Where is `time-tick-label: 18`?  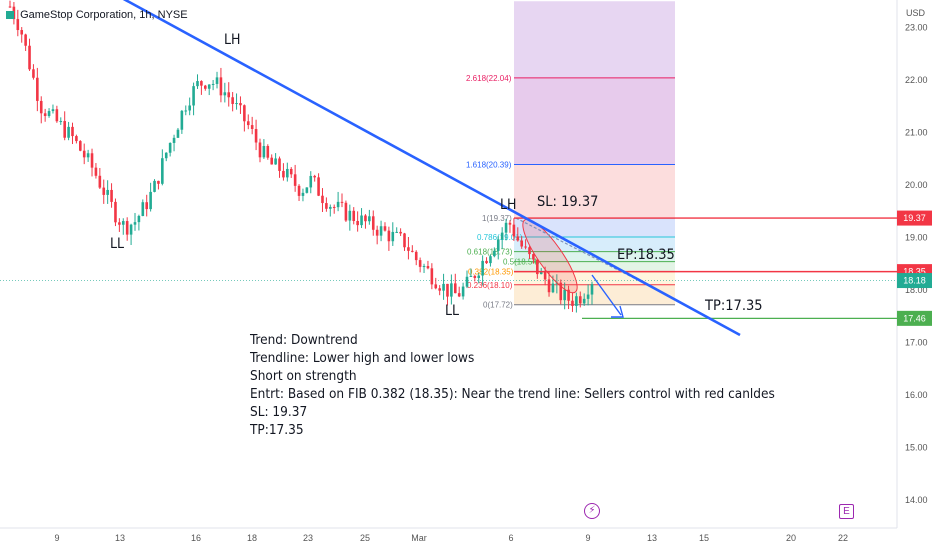
time-tick-label: 18 is located at coordinates (252, 538).